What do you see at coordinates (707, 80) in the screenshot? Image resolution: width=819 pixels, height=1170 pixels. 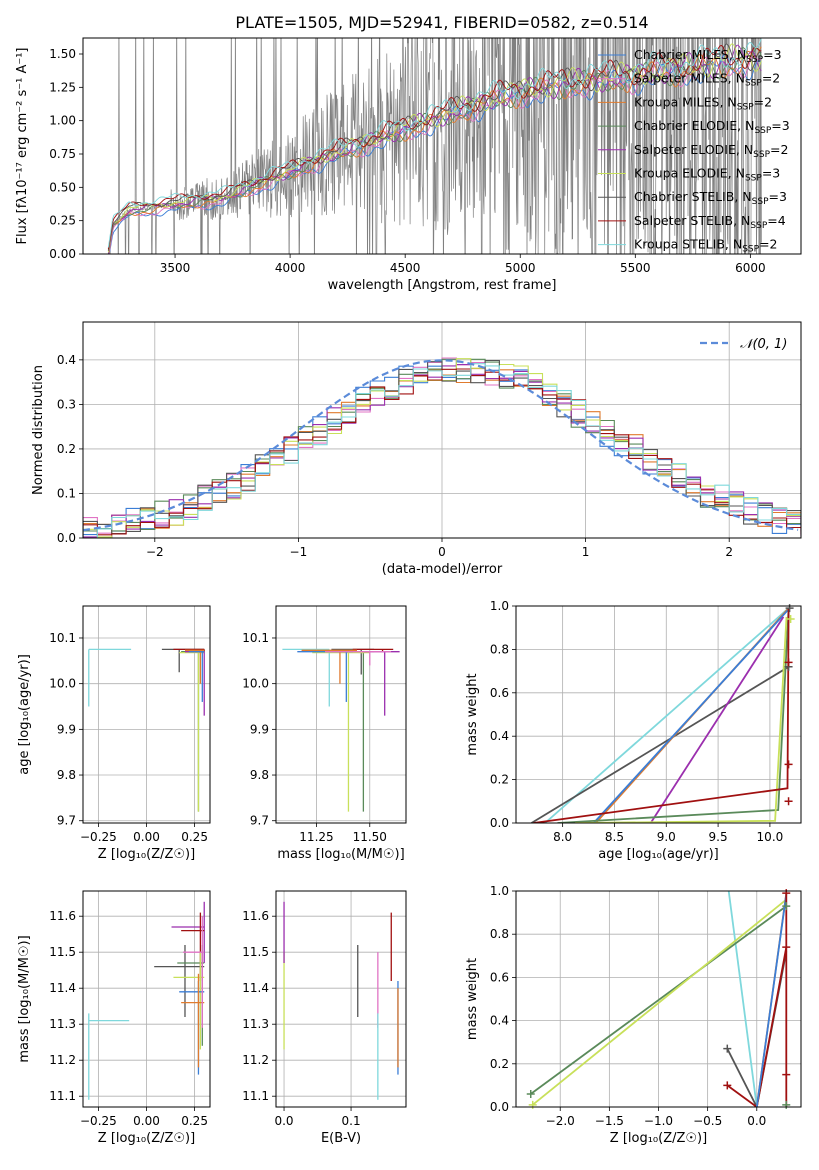 I see `legend-label: Salpeter MILES, NSSP=2` at bounding box center [707, 80].